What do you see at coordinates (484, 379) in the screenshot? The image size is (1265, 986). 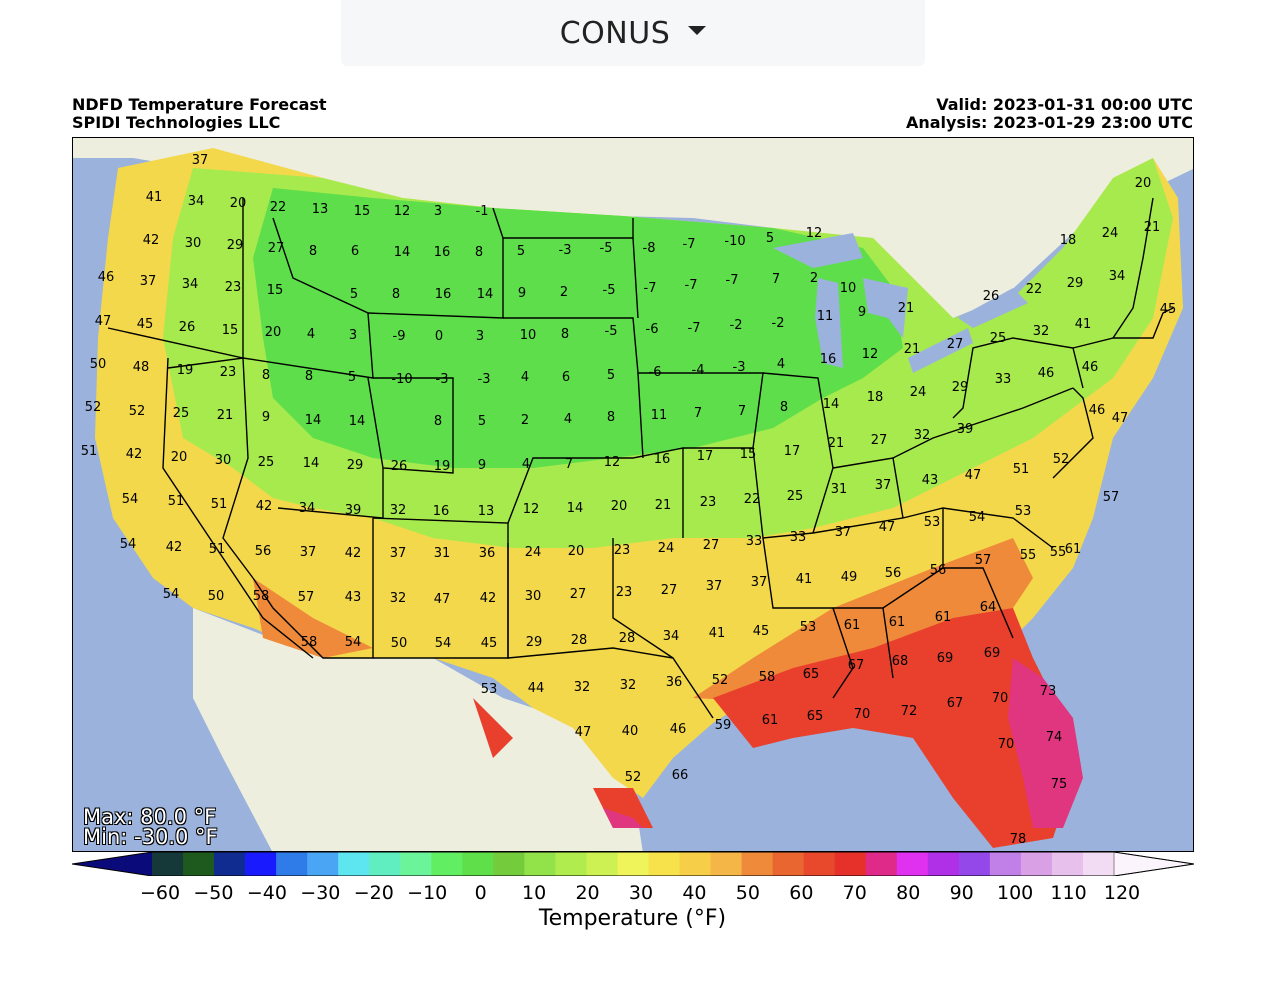 I see `temperature-value: -3` at bounding box center [484, 379].